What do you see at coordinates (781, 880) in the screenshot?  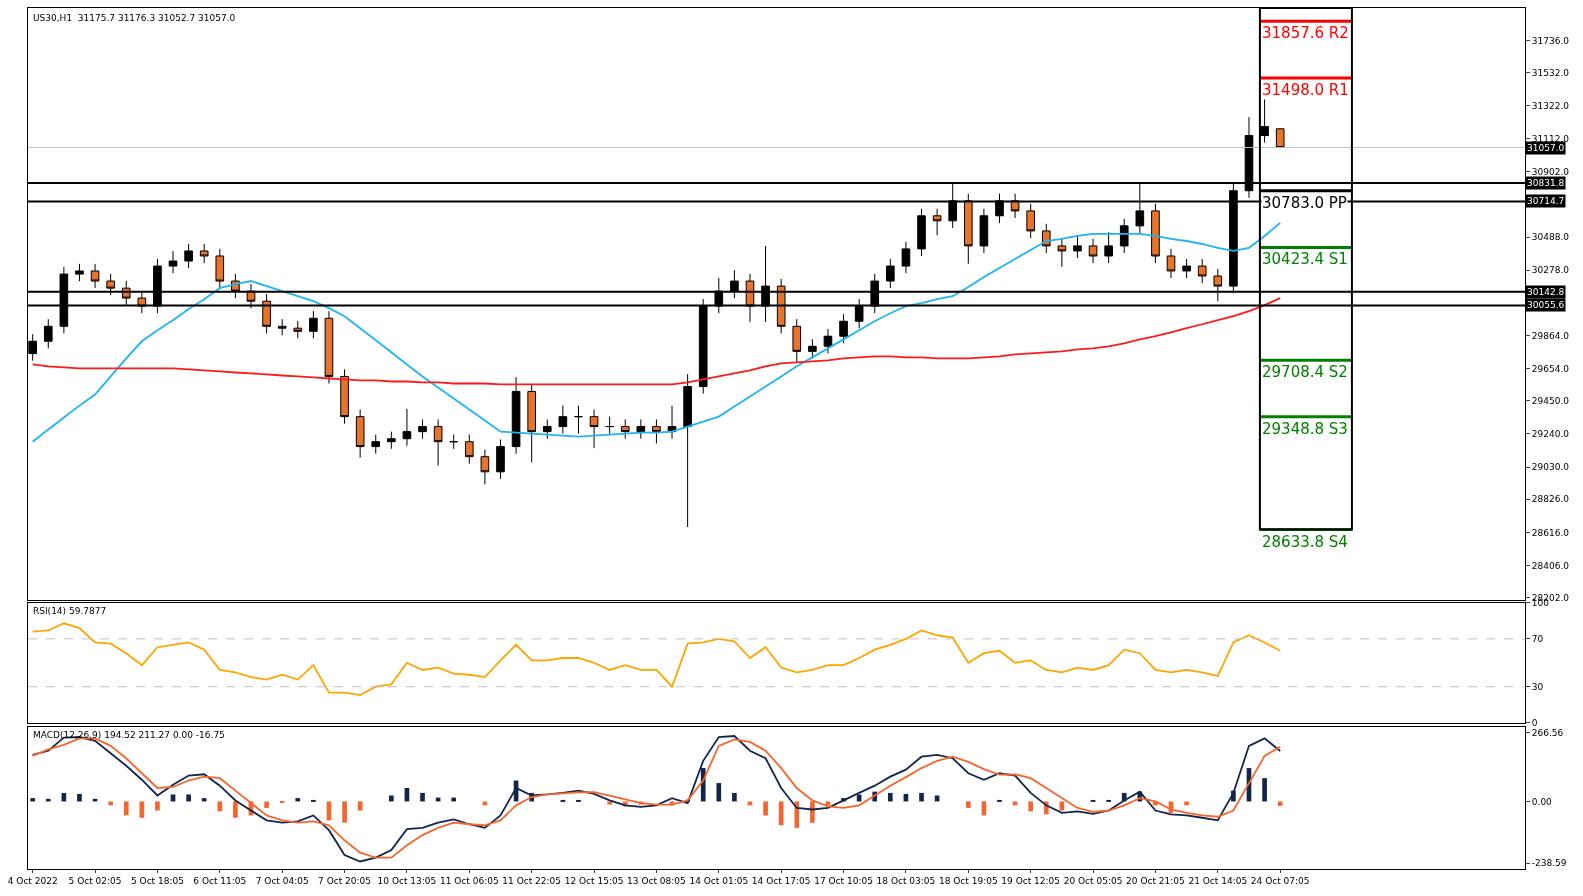 I see `x-tick-label: 14 Oct 17:05` at bounding box center [781, 880].